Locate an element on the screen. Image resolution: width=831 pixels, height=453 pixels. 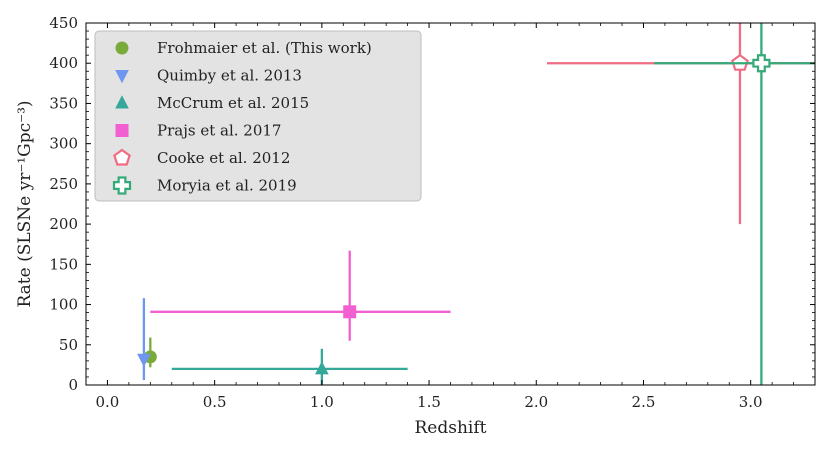
x-tick-label: 0.5 is located at coordinates (215, 402).